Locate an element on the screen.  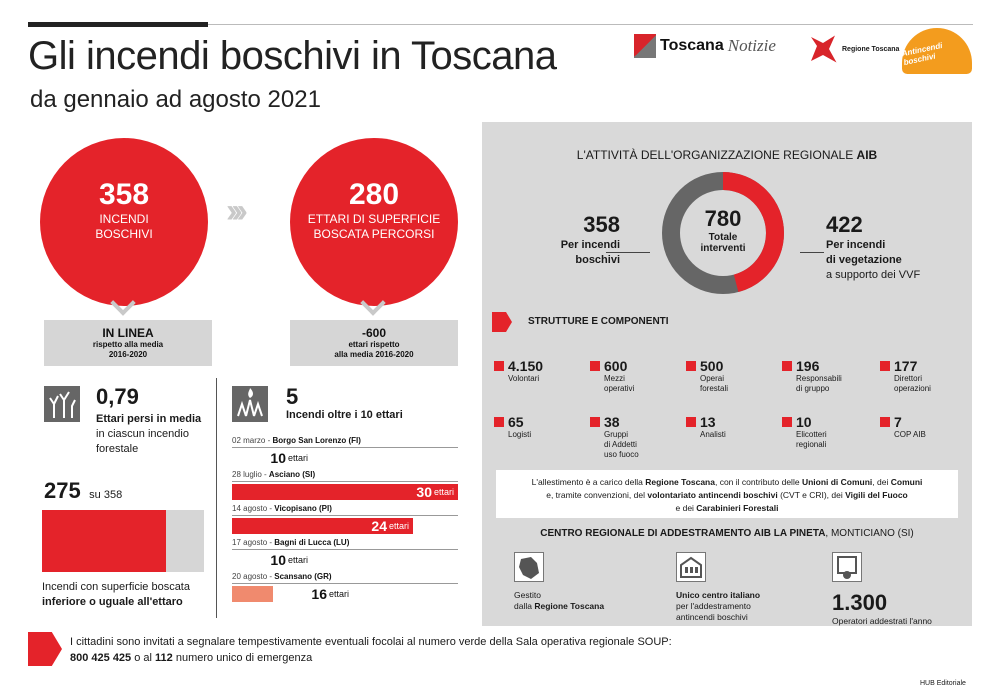
interventi-donut is located at coordinates (723, 233).